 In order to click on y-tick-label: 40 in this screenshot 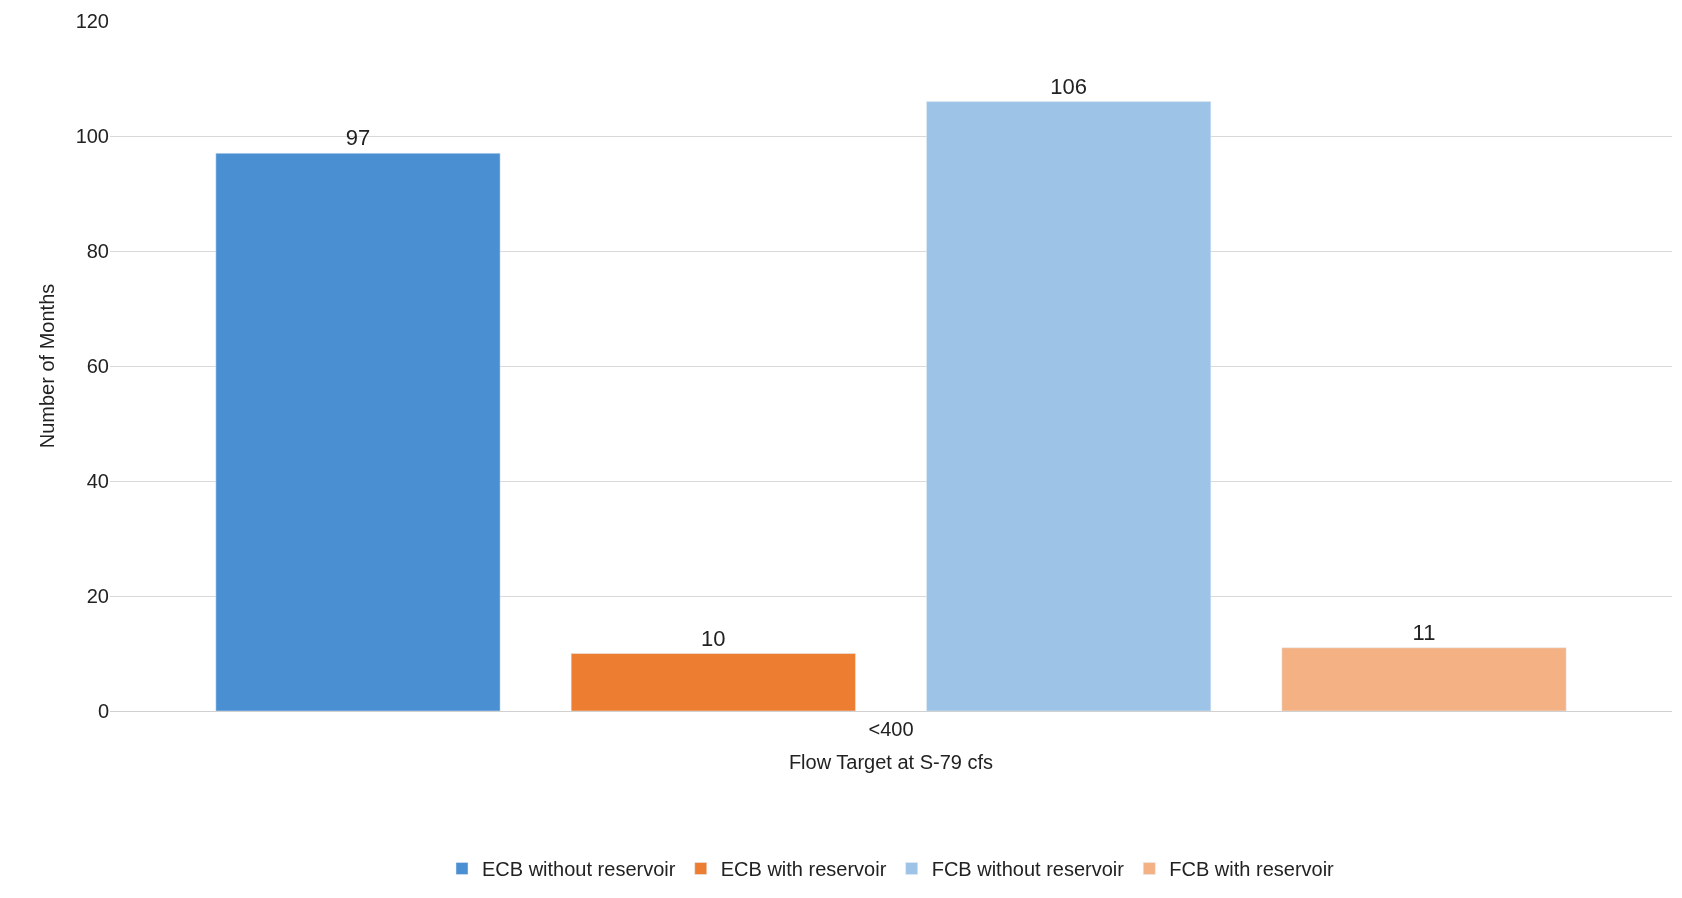, I will do `click(97, 481)`.